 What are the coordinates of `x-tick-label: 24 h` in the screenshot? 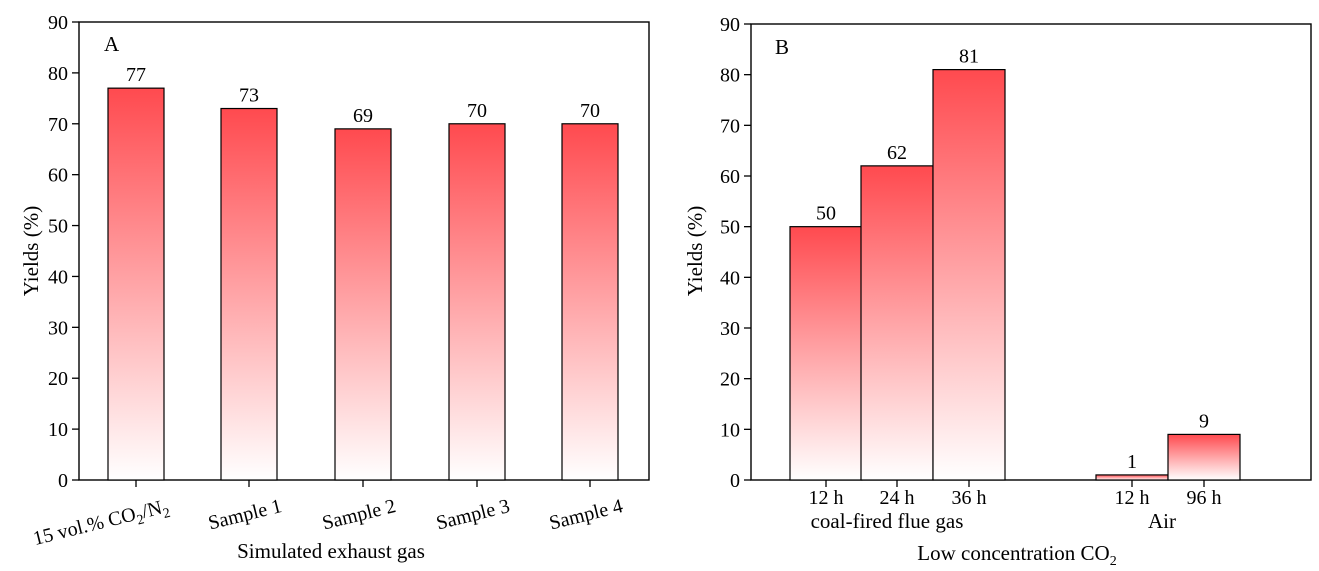 It's located at (897, 498).